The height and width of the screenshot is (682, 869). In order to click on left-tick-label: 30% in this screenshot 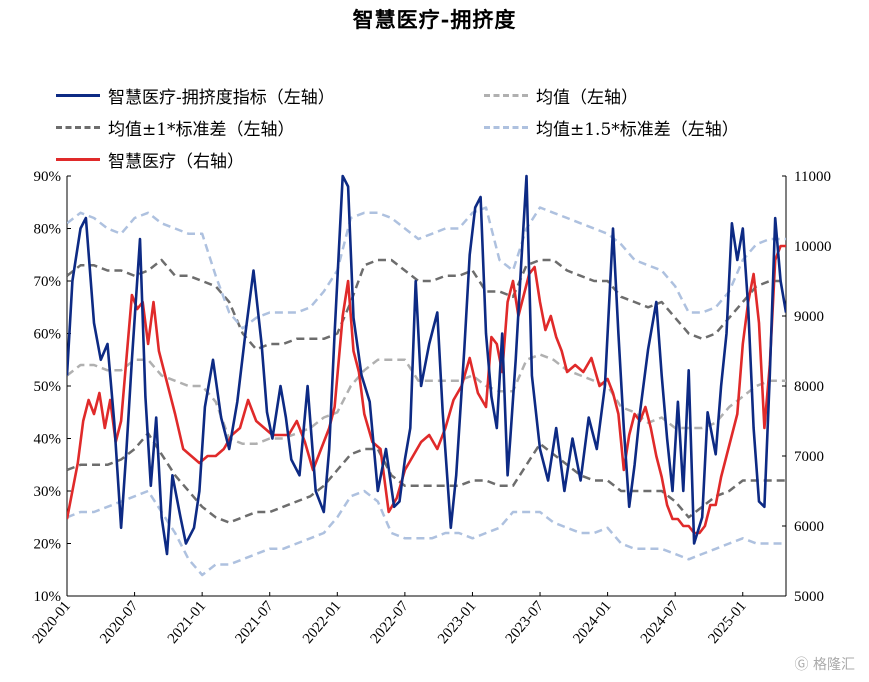, I will do `click(48, 492)`.